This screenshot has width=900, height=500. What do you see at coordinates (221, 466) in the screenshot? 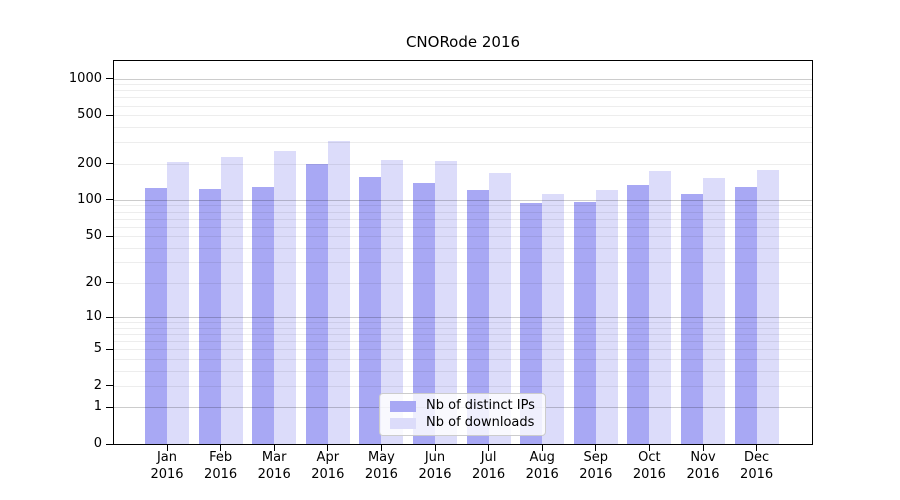
I see `x-tick-label-feb: Feb 2016` at bounding box center [221, 466].